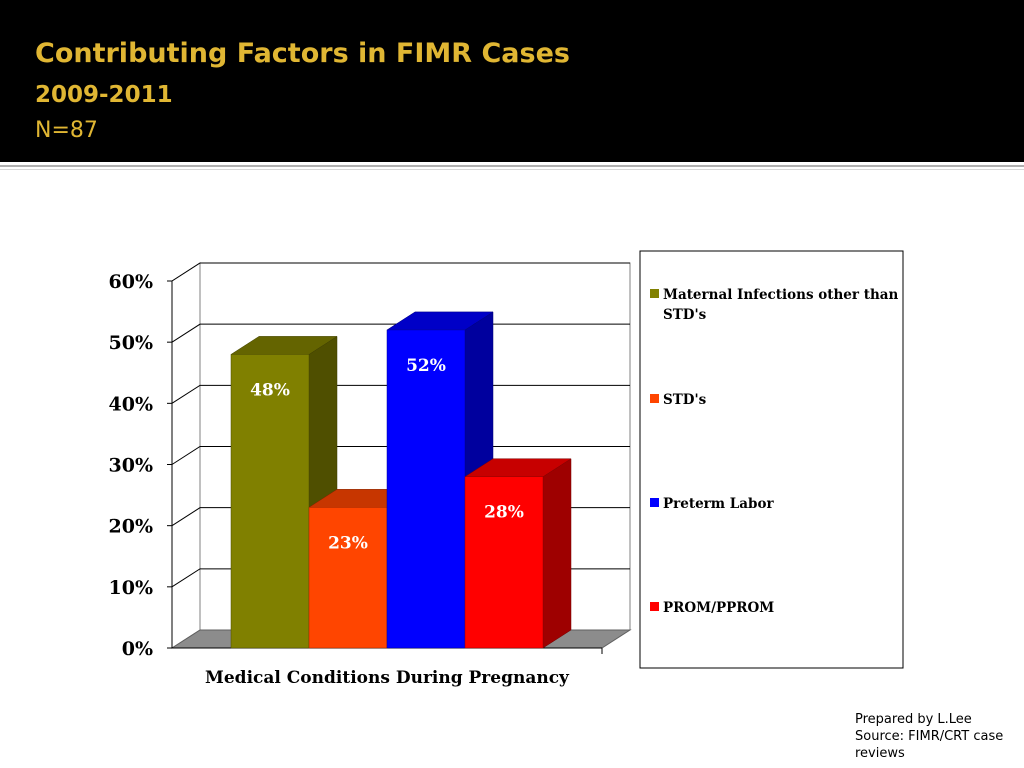  I want to click on gridline, so click(400, 272).